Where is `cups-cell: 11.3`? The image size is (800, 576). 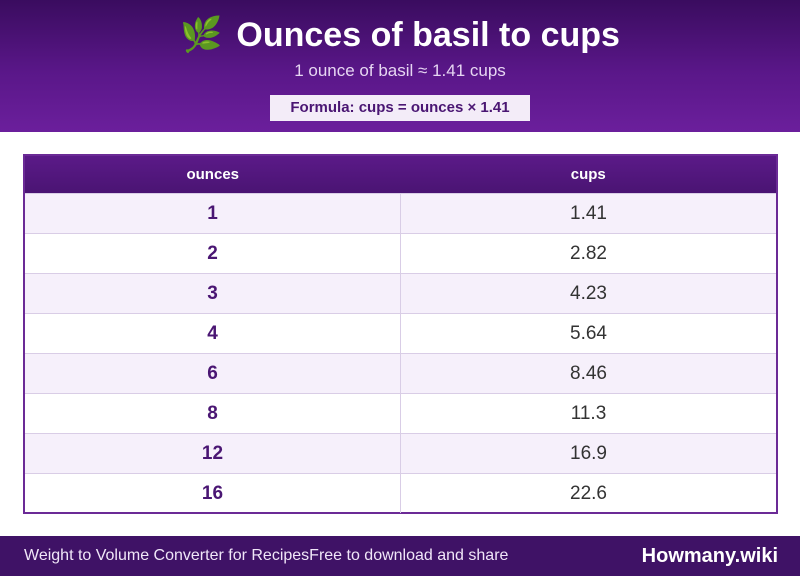 cups-cell: 11.3 is located at coordinates (588, 413).